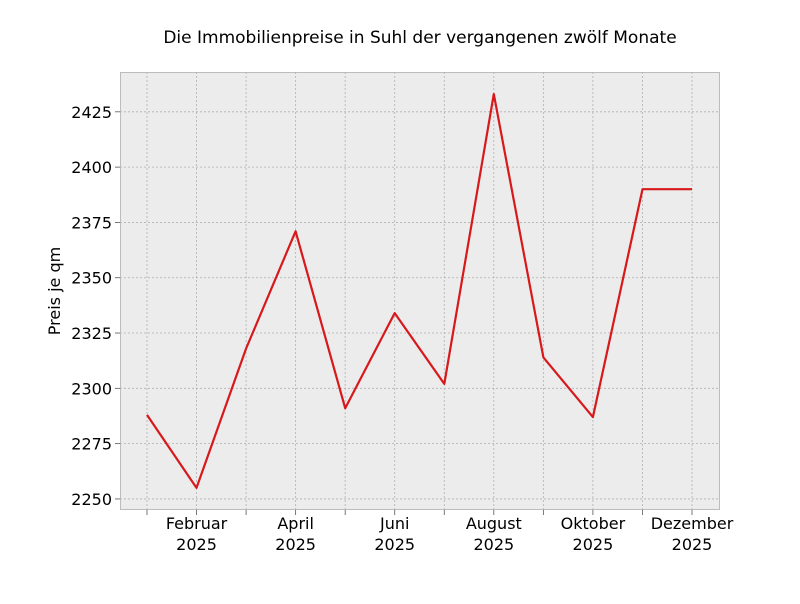  Describe the element at coordinates (91, 222) in the screenshot. I see `y-tick-label: 2375` at that location.